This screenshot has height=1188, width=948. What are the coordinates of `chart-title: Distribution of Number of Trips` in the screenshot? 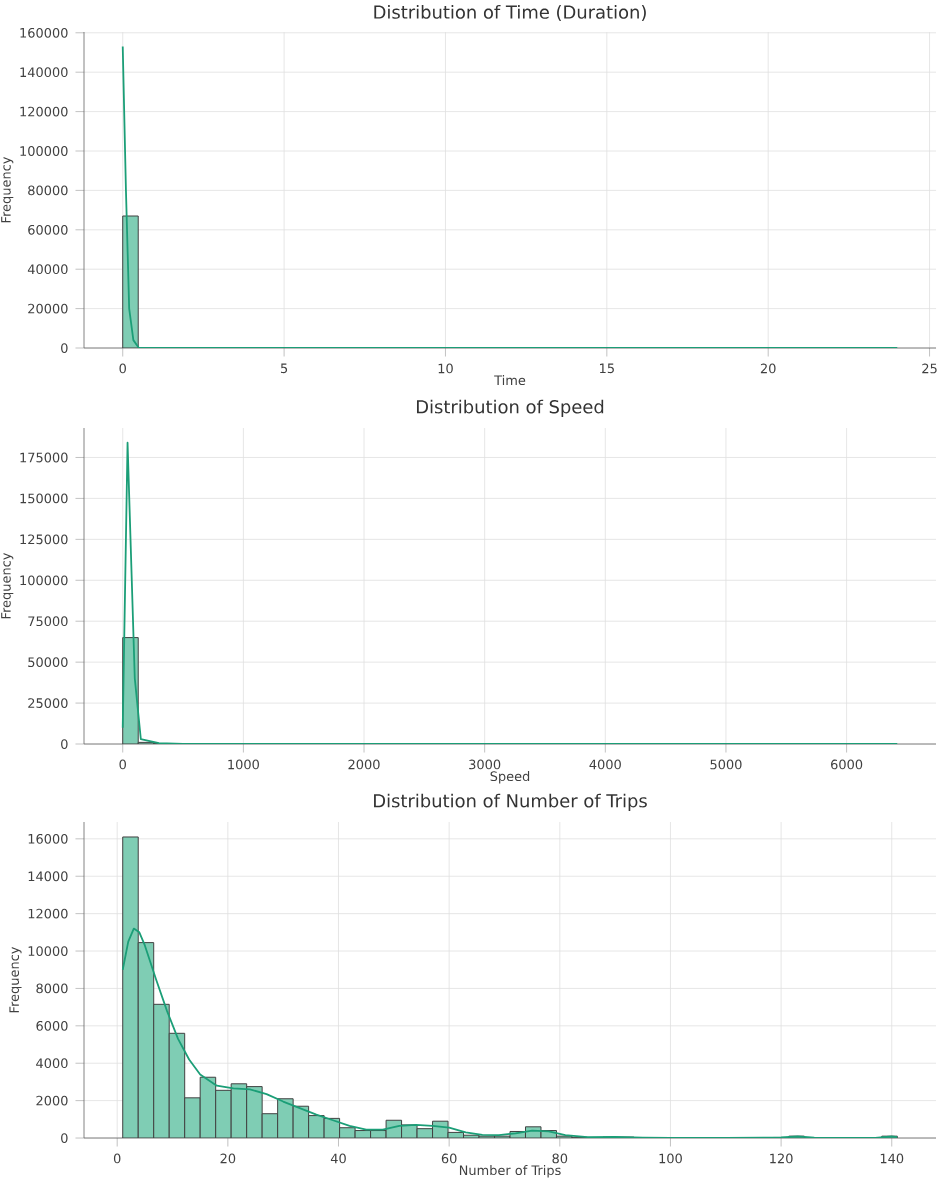 It's located at (510, 802).